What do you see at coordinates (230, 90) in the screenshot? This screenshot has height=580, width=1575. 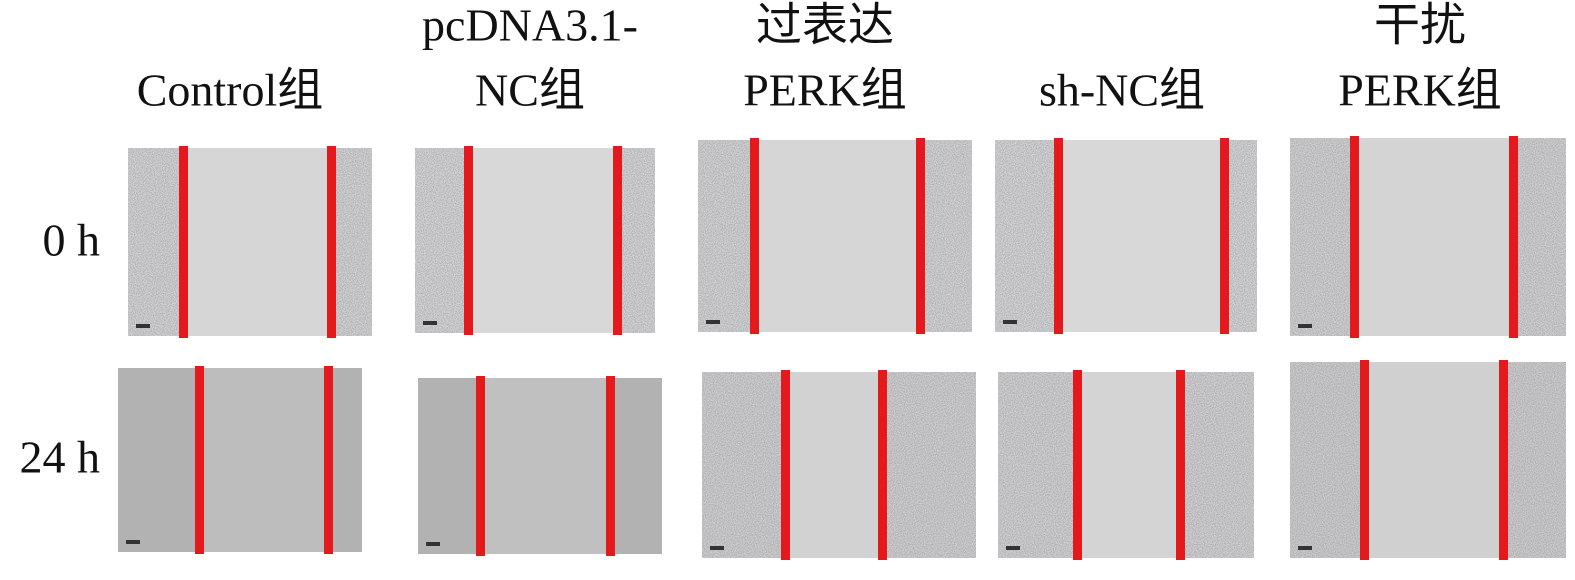 I see `column-header: Control组` at bounding box center [230, 90].